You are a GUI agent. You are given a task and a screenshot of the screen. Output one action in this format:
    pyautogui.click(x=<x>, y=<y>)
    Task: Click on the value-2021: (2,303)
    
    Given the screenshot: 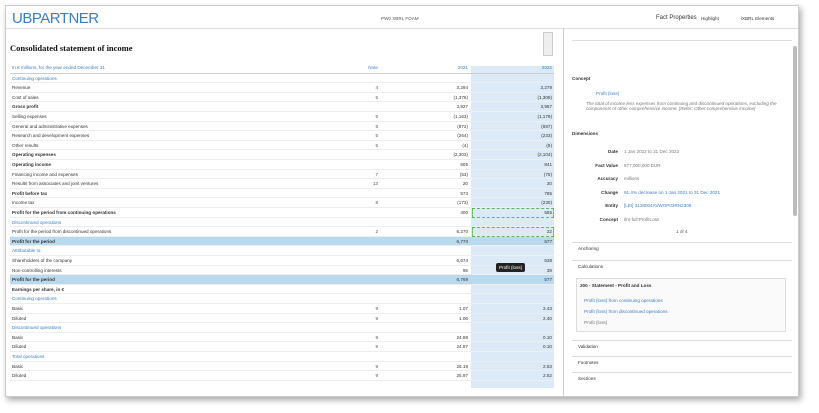 What is the action you would take?
    pyautogui.click(x=460, y=155)
    